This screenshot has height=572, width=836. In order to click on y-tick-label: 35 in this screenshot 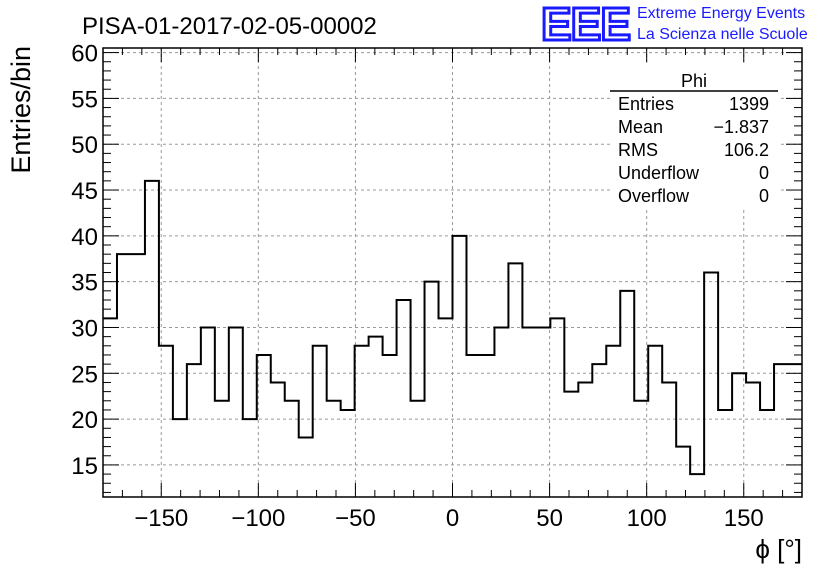, I will do `click(84, 283)`.